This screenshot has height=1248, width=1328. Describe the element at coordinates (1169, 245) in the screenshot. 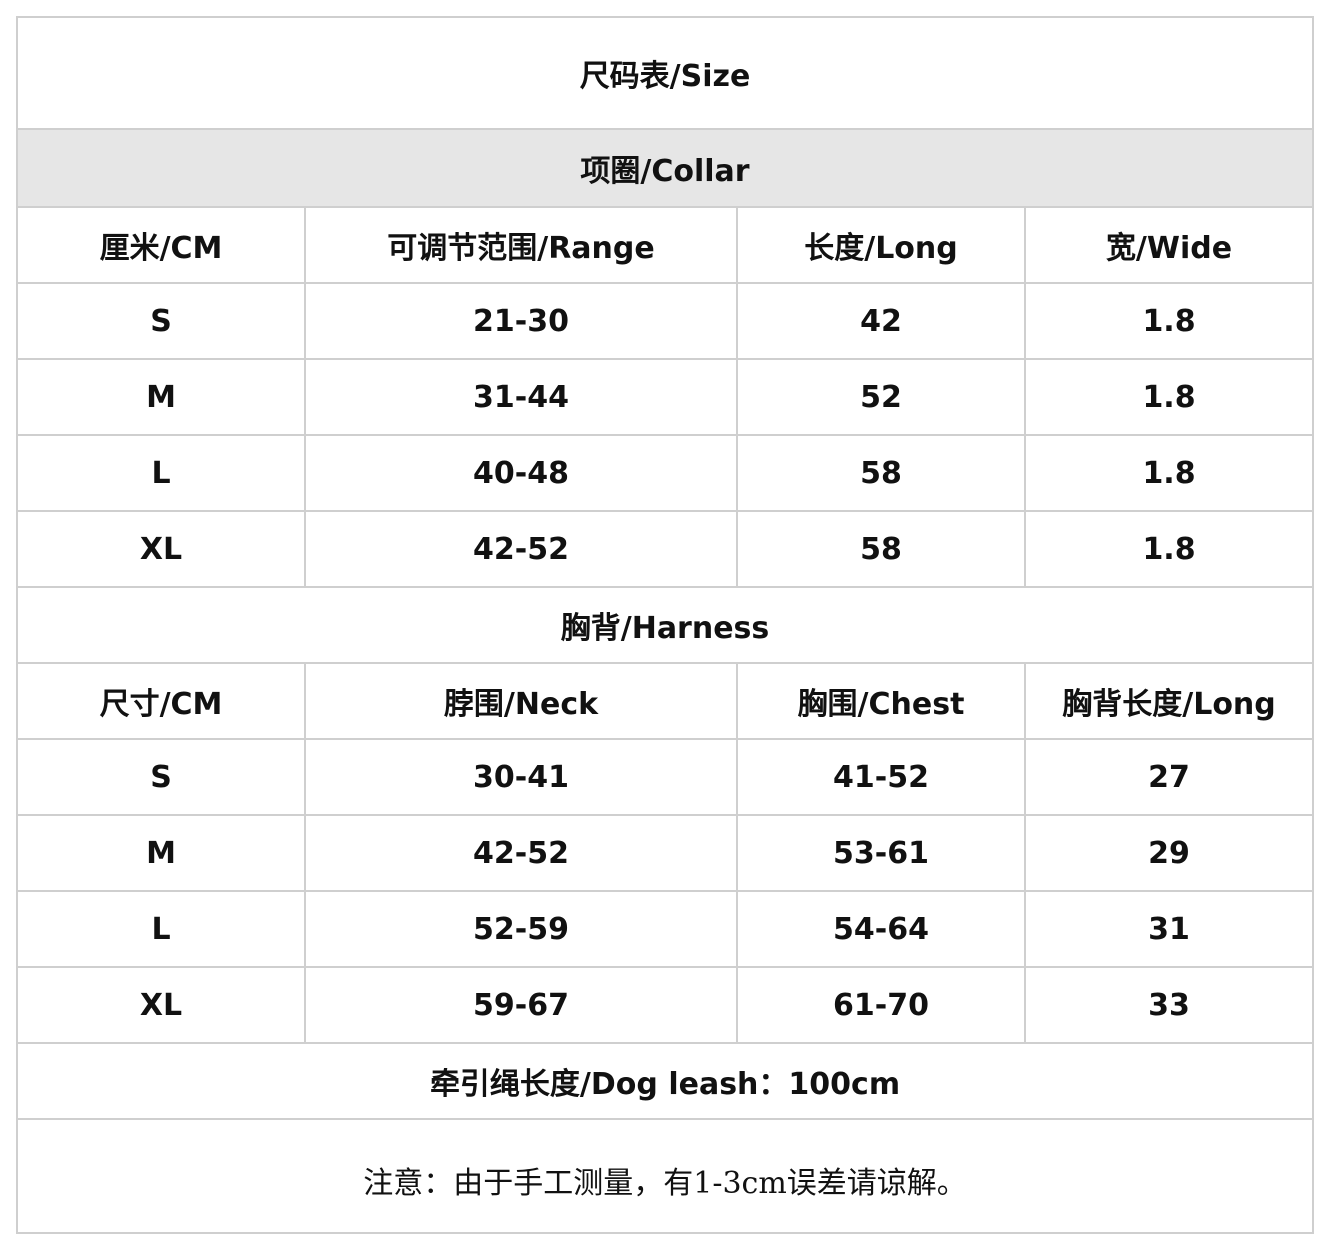

I see `header-cell: 宽/Wide` at that location.